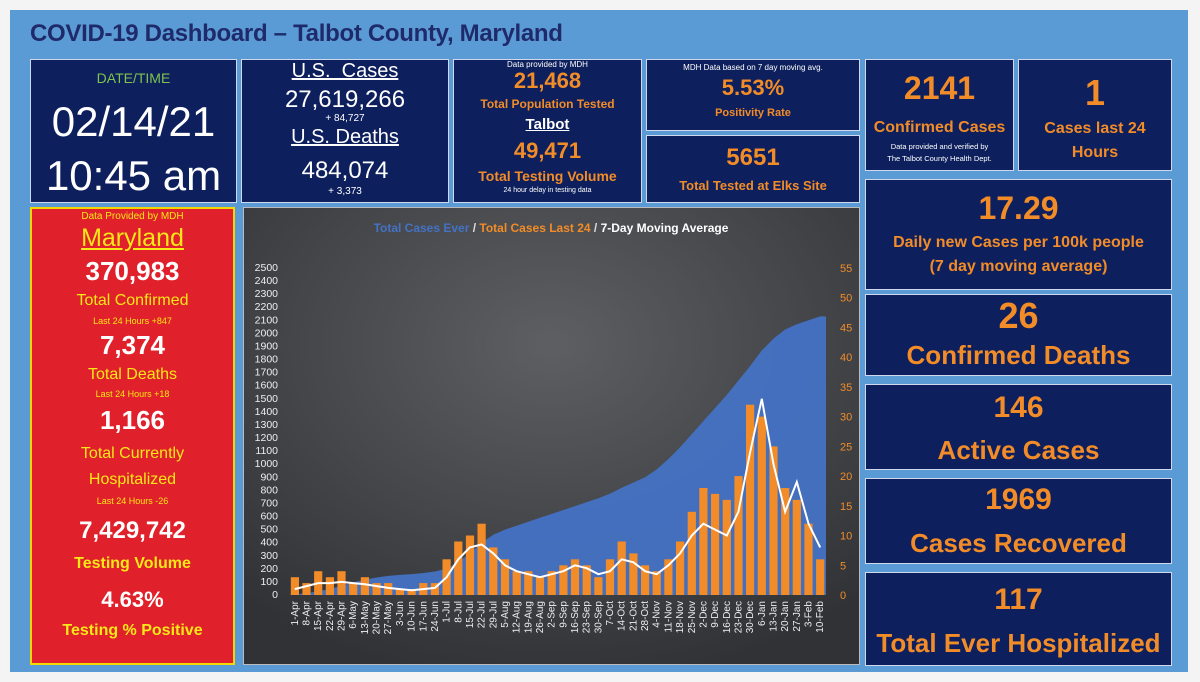  I want to click on x-axis-tick-label: 23-Sep, so click(587, 617).